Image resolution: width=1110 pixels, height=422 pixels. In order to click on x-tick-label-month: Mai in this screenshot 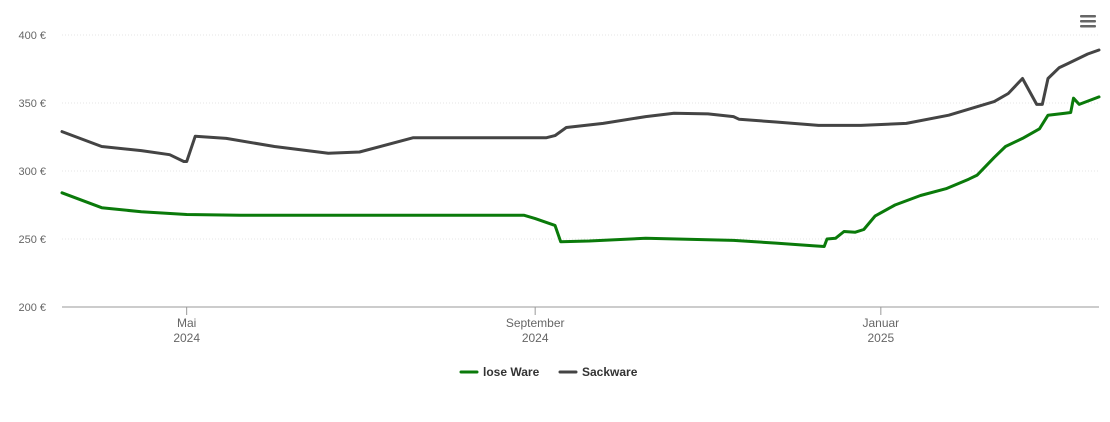, I will do `click(186, 323)`.